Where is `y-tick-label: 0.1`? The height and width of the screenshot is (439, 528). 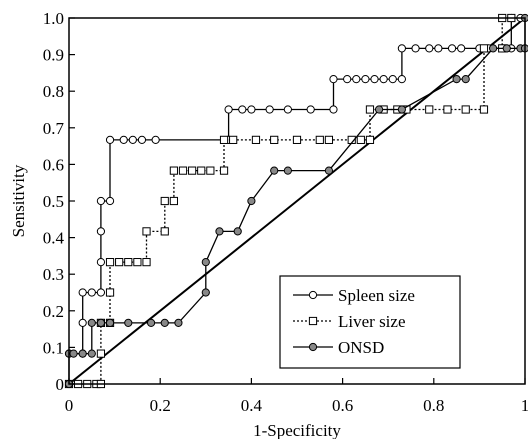 y-tick-label: 0.1 is located at coordinates (53, 347).